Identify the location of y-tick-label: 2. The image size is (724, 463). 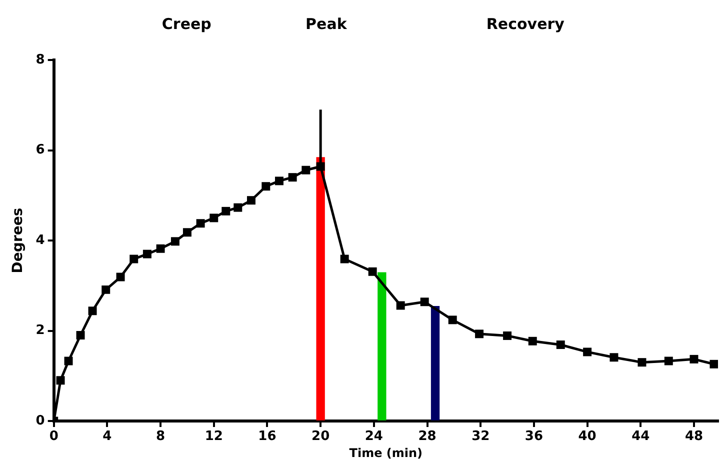
(40, 330).